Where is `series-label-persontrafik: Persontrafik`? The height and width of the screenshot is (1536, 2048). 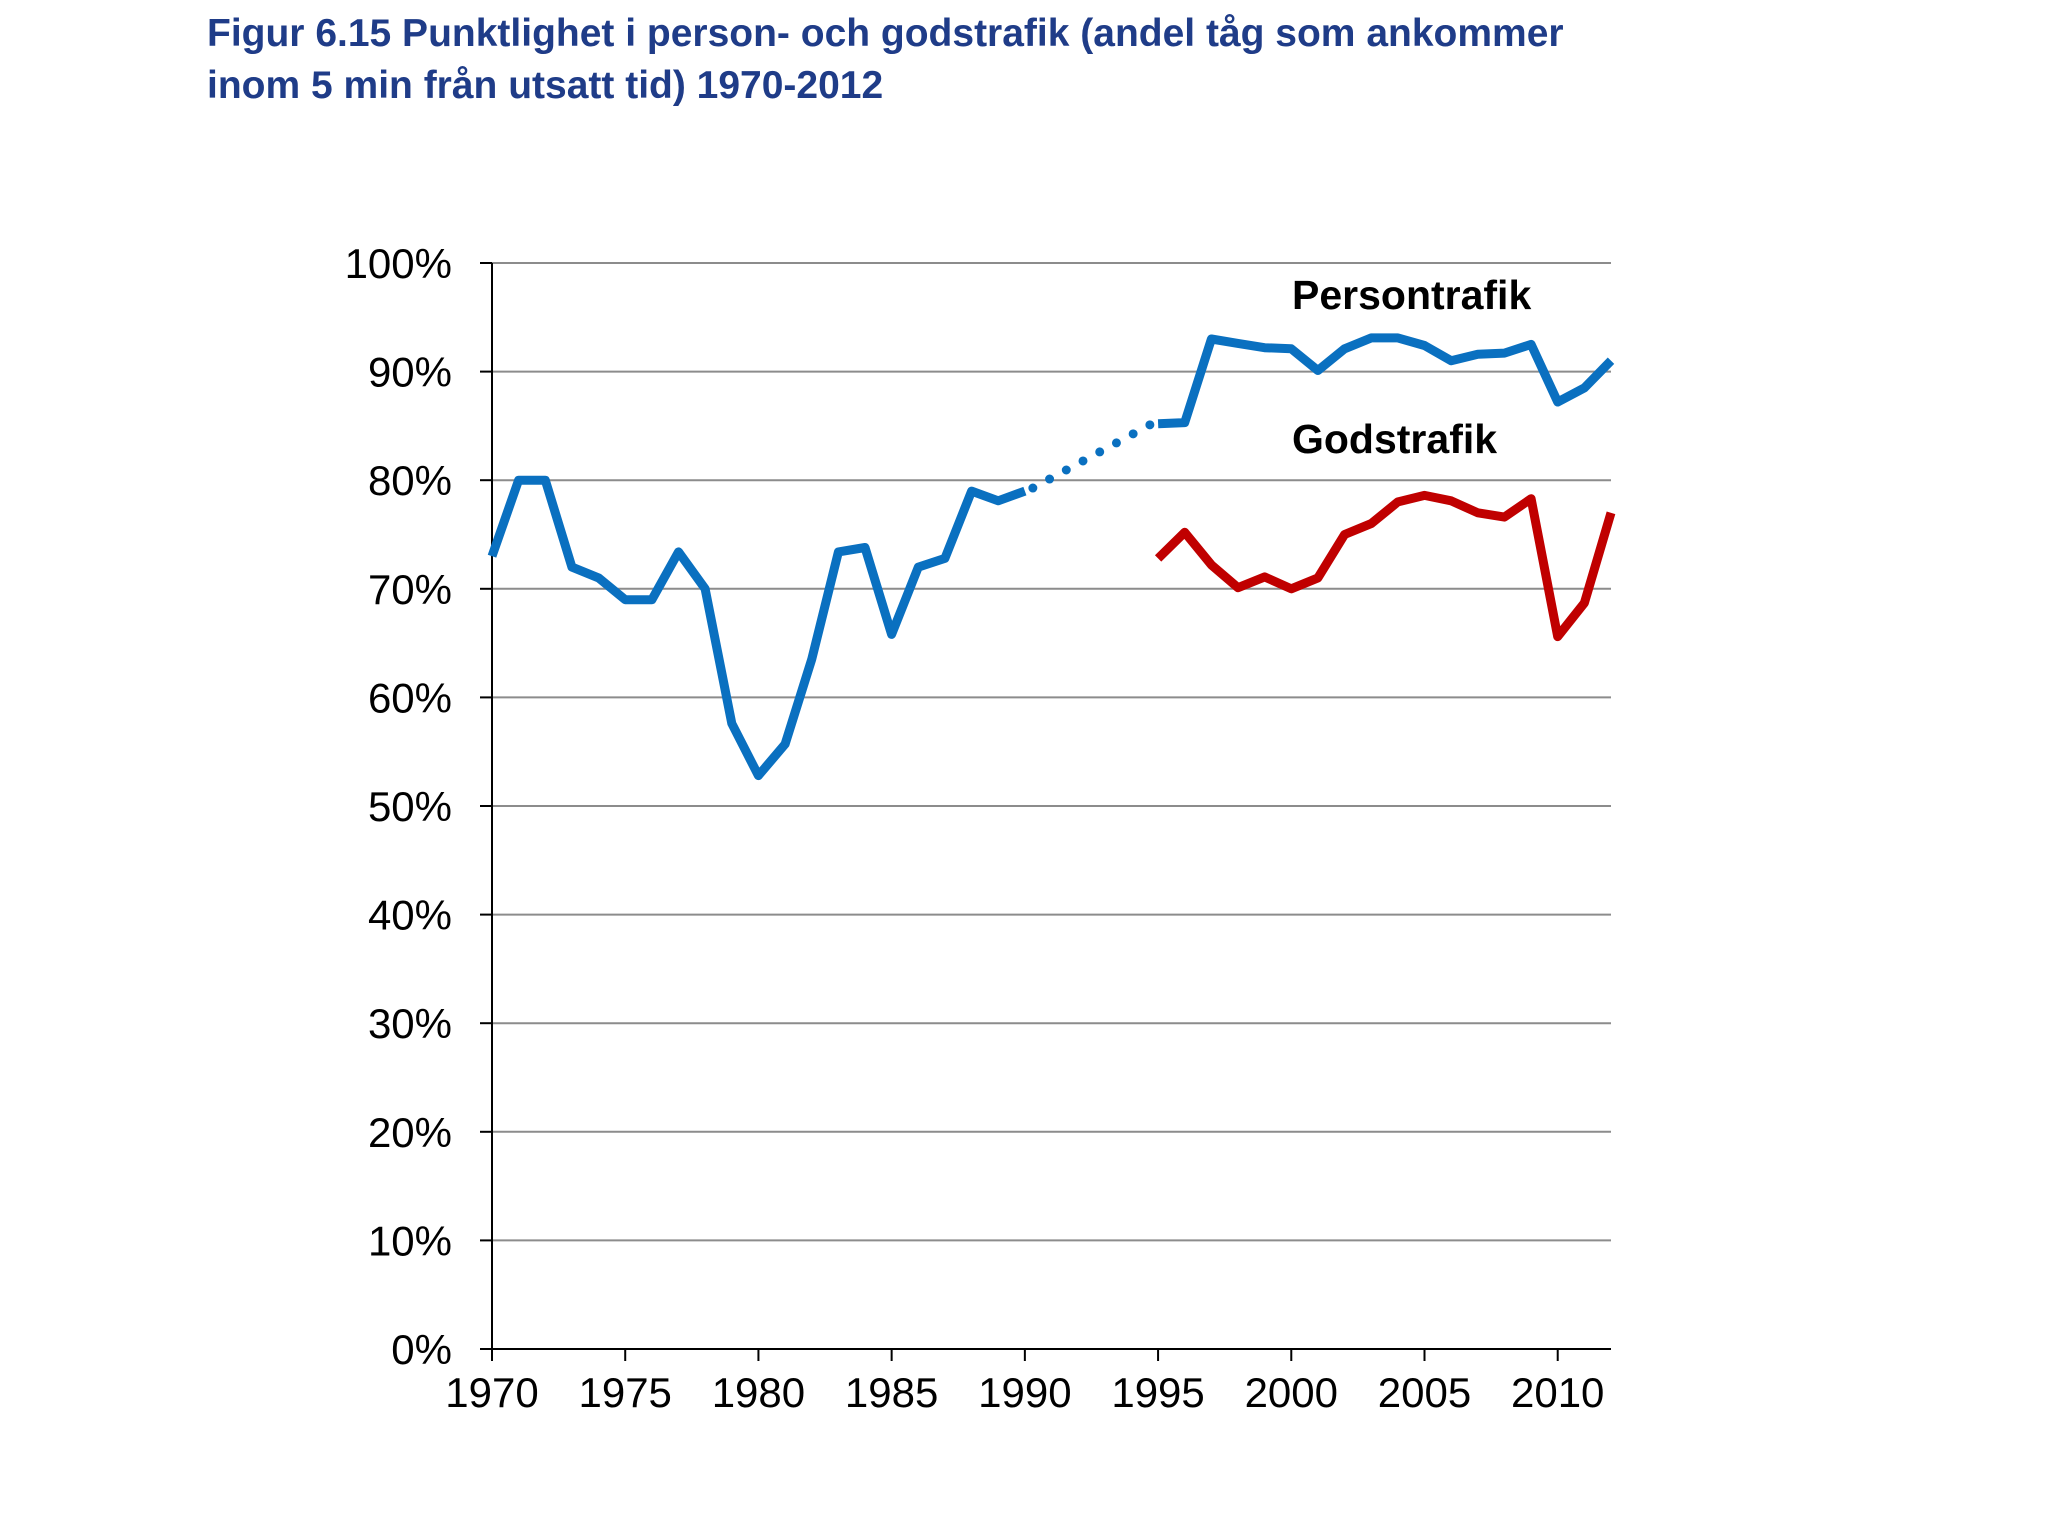
series-label-persontrafik: Persontrafik is located at coordinates (1411, 295).